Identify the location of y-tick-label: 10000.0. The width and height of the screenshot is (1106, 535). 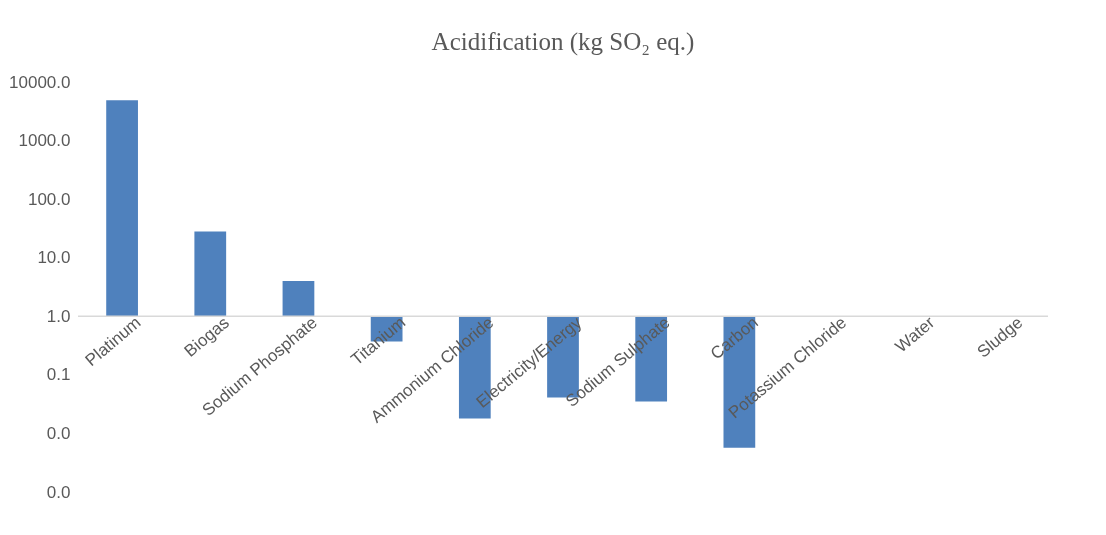
(40, 82).